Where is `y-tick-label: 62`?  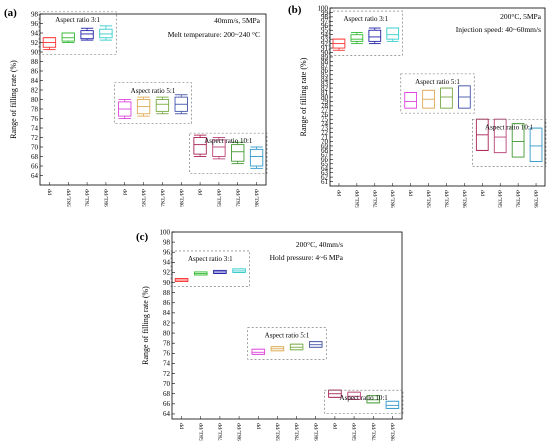 y-tick-label: 62 is located at coordinates (325, 177).